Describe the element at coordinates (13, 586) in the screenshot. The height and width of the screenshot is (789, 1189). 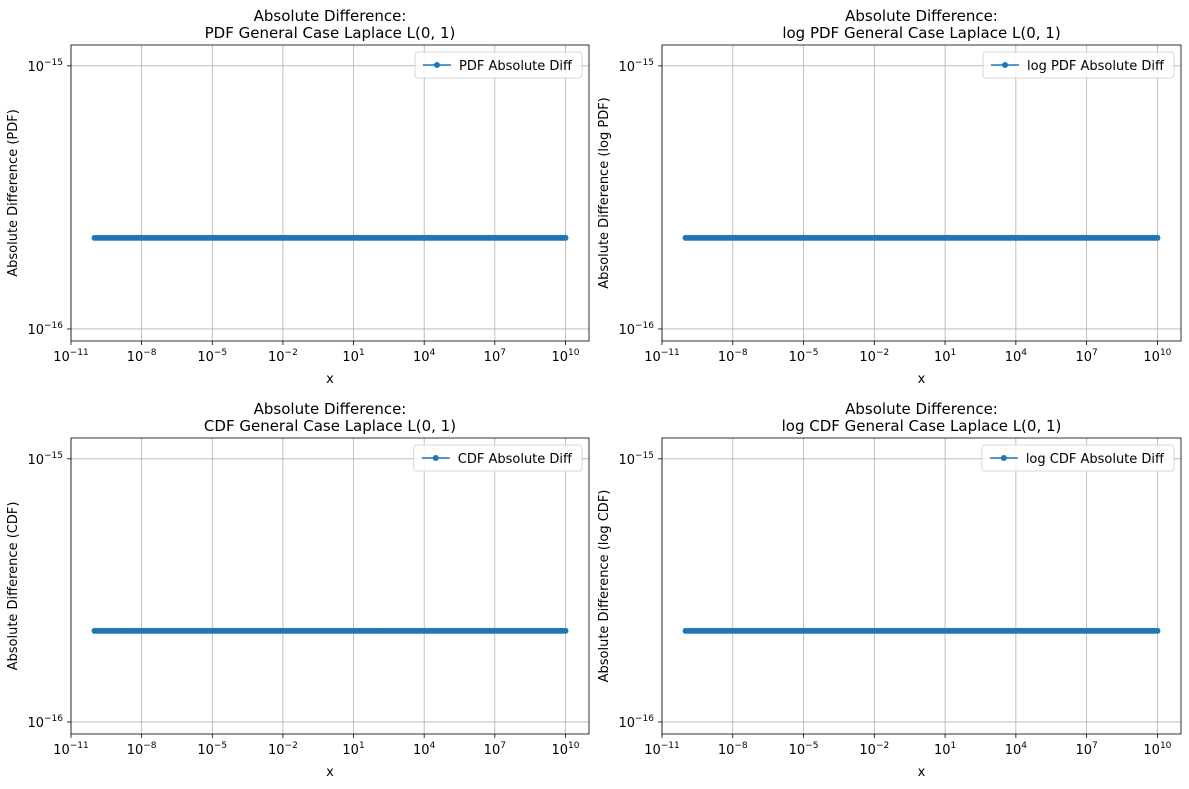
I see `y-axis-label: Absolute Difference (CDF)` at that location.